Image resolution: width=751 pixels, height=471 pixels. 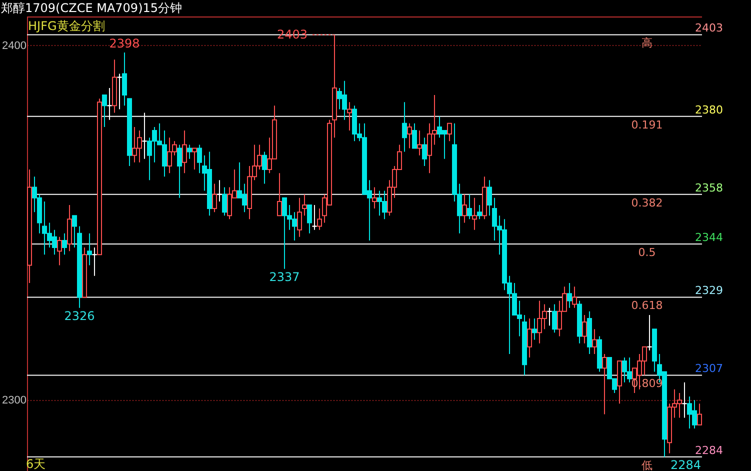 I want to click on annotation: 0.382, so click(x=647, y=203).